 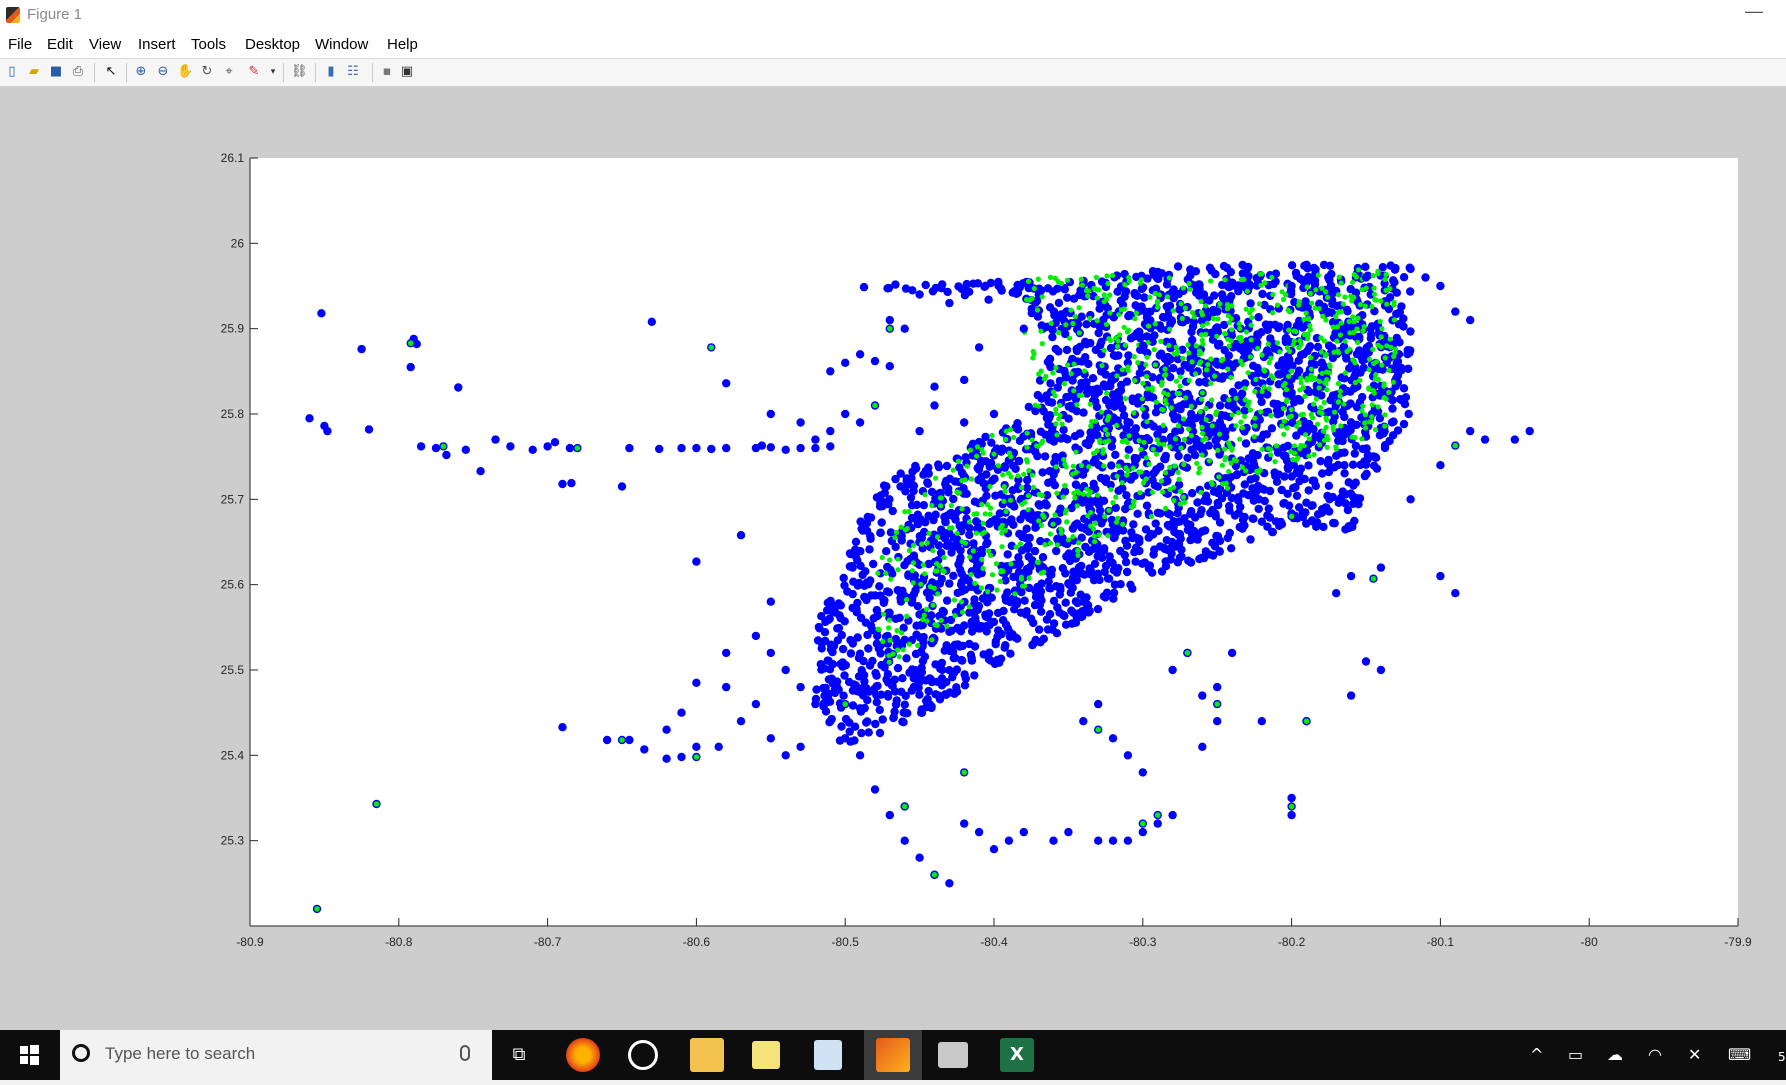 What do you see at coordinates (276, 1055) in the screenshot?
I see `taskbar-search-box: Type here to search` at bounding box center [276, 1055].